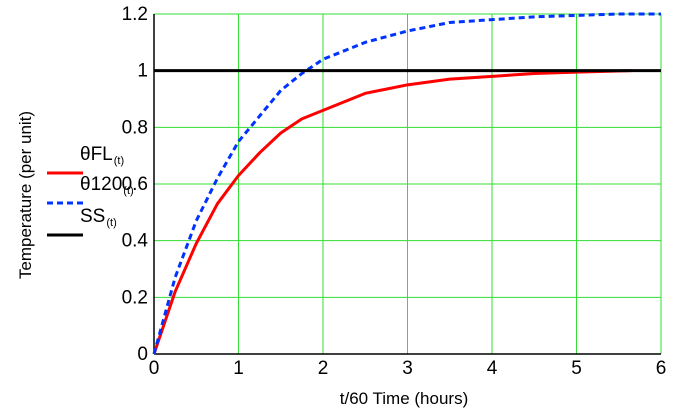 This screenshot has width=685, height=411. What do you see at coordinates (154, 368) in the screenshot?
I see `x-tick-label: 0` at bounding box center [154, 368].